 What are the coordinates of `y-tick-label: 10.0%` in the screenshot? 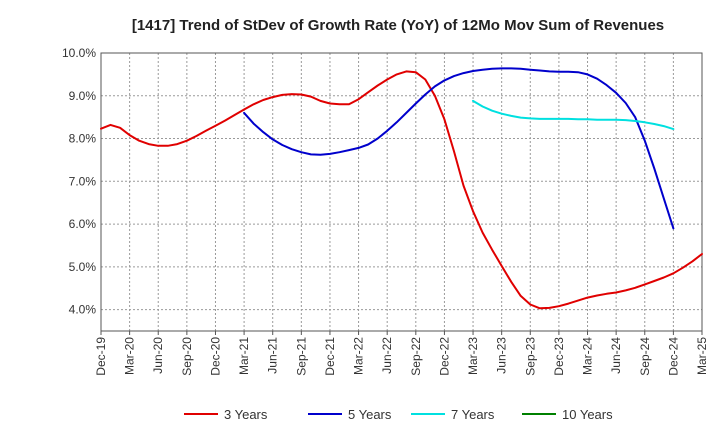 It's located at (79, 53).